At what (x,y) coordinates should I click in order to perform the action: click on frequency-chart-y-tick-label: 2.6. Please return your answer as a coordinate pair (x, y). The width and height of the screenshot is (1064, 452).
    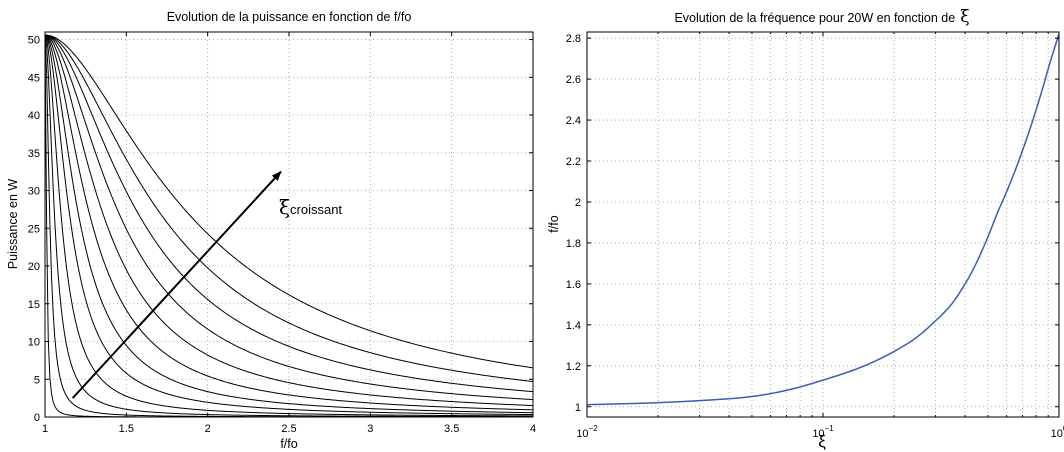
    Looking at the image, I should click on (573, 80).